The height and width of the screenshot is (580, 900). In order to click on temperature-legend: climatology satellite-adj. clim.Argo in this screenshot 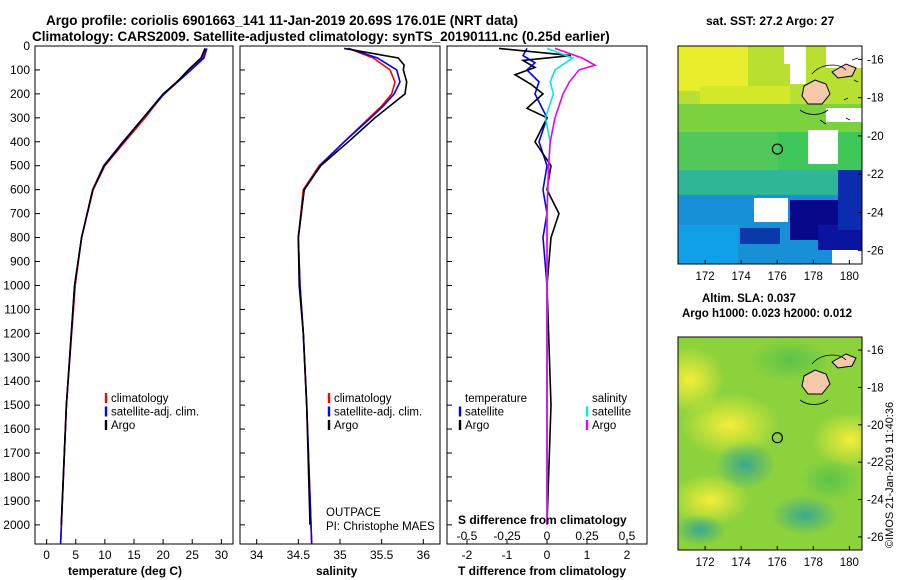, I will do `click(151, 412)`.